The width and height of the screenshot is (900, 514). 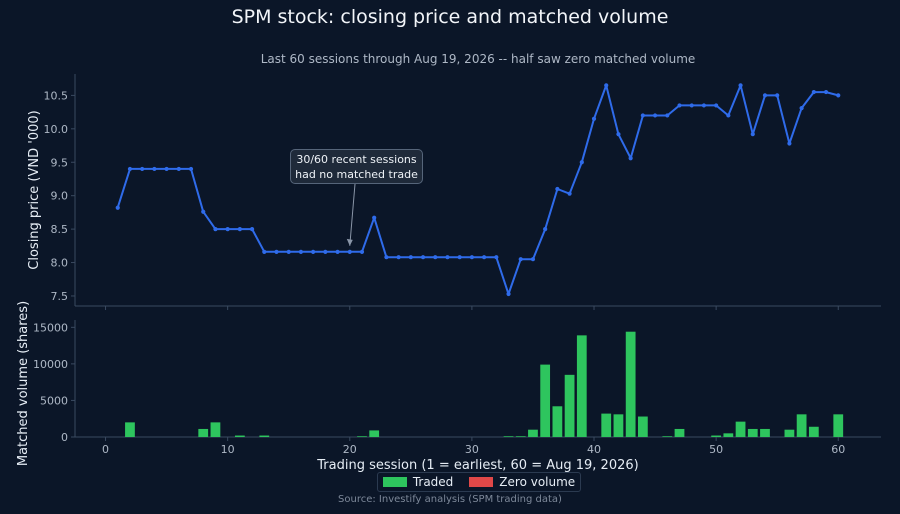 What do you see at coordinates (56, 129) in the screenshot?
I see `price-y-tick-label: 10.0` at bounding box center [56, 129].